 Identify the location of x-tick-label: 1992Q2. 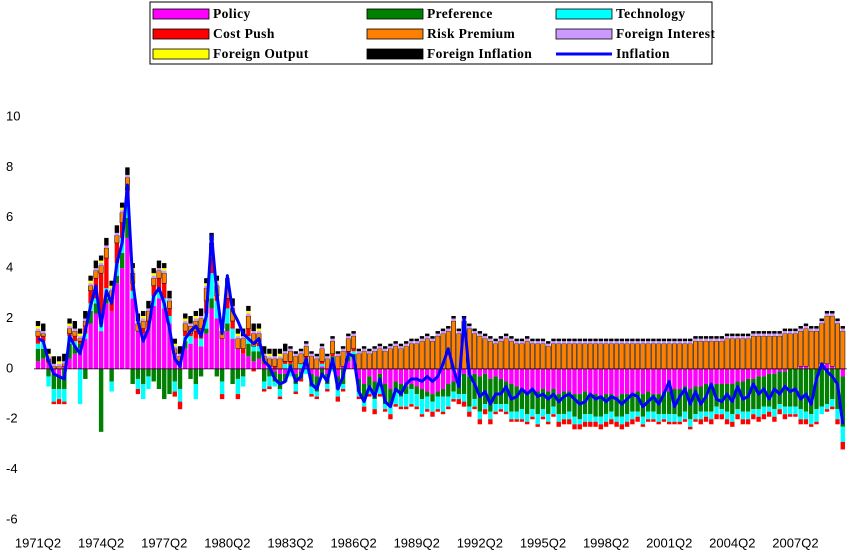
(480, 542).